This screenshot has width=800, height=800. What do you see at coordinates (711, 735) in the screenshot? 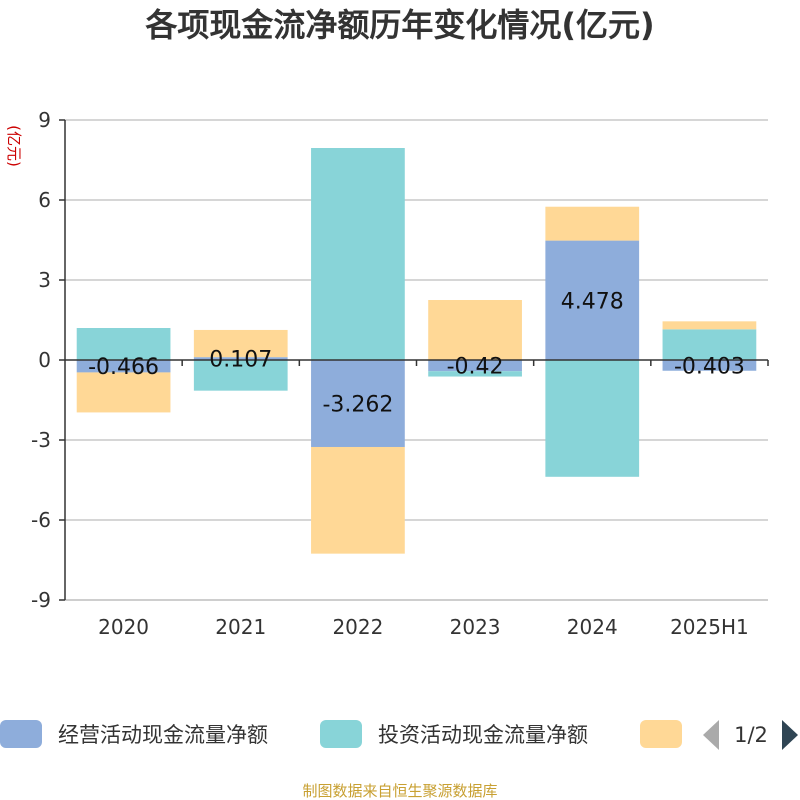
I see `legend-prev-page-icon` at bounding box center [711, 735].